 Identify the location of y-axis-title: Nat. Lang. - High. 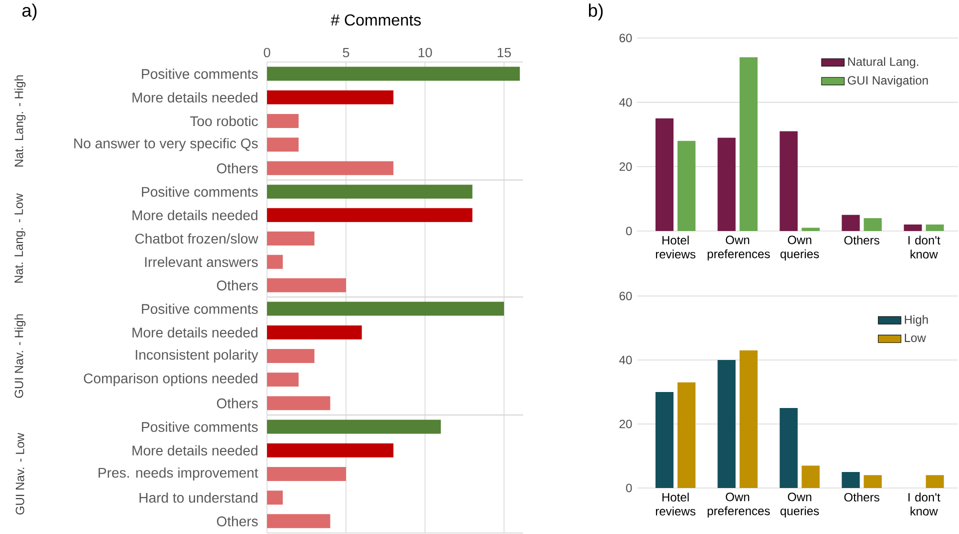
(20, 120).